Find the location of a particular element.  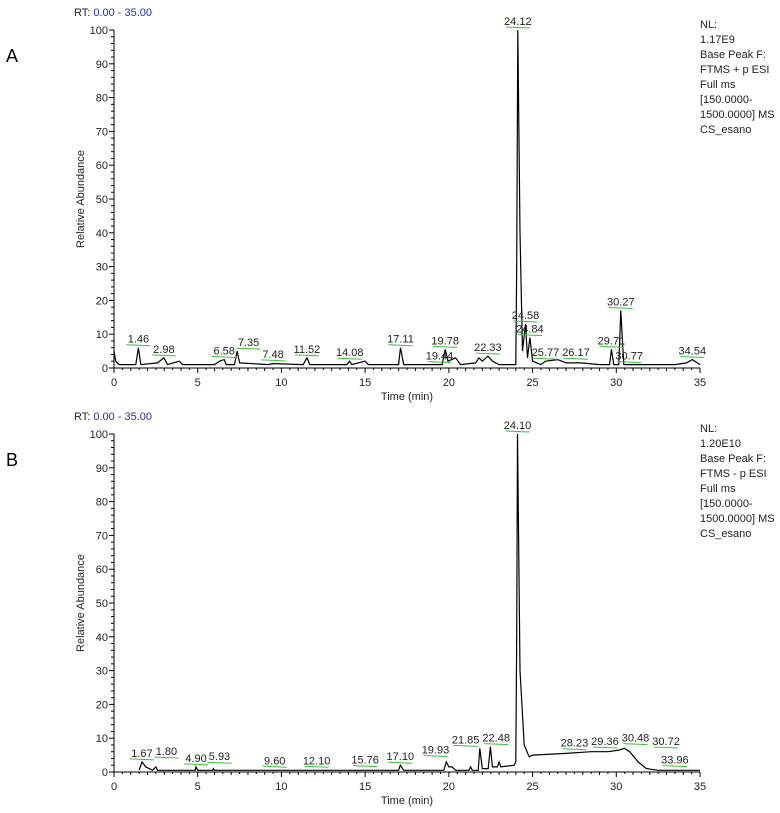

peak-label-group: 28.23 is located at coordinates (574, 744).